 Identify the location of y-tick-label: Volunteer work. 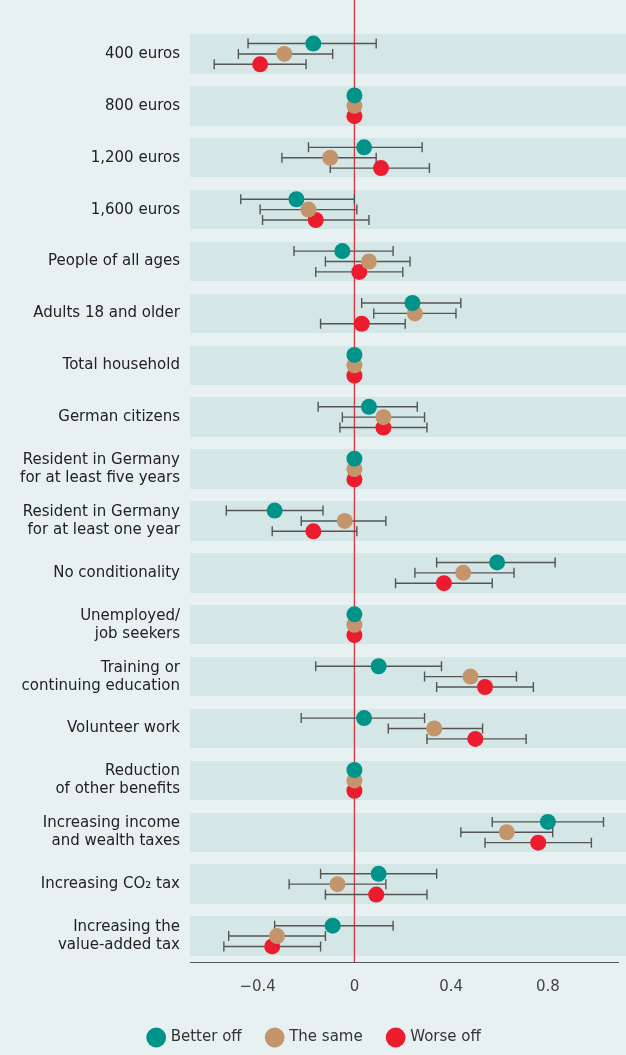
(123, 727).